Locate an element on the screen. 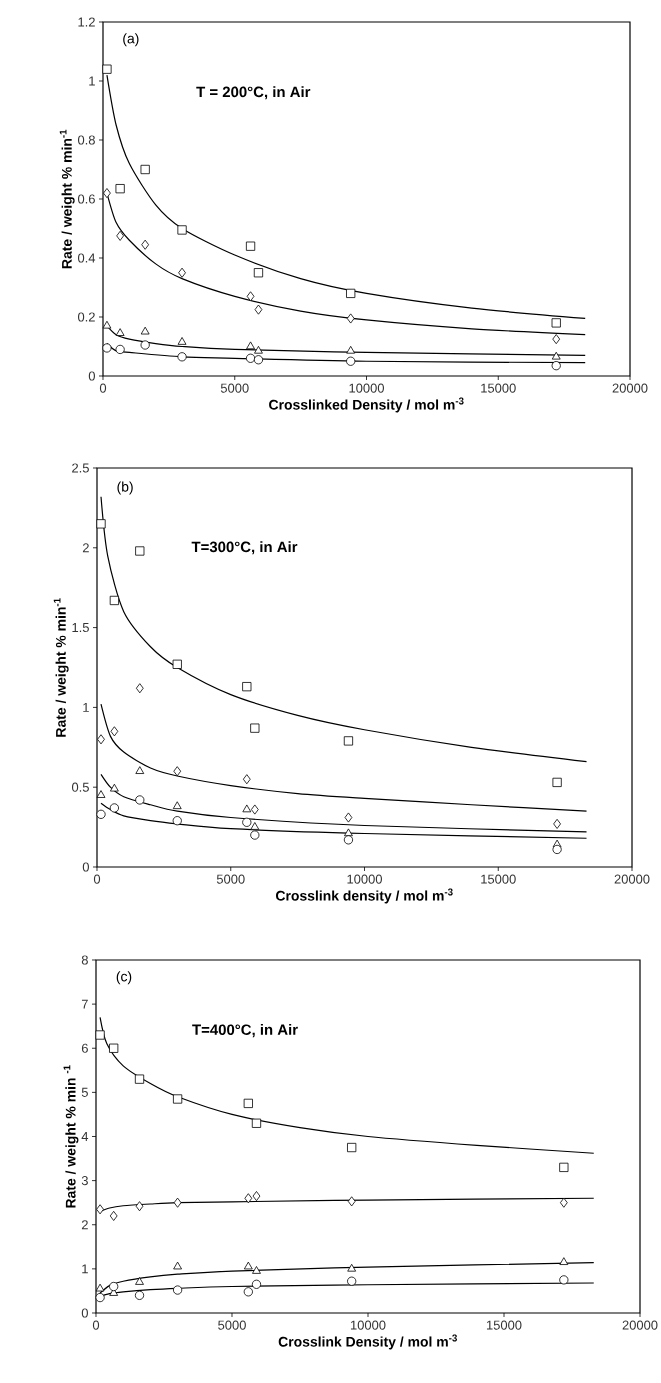 This screenshot has height=1383, width=661. y-tick-label: 3 is located at coordinates (84, 1181).